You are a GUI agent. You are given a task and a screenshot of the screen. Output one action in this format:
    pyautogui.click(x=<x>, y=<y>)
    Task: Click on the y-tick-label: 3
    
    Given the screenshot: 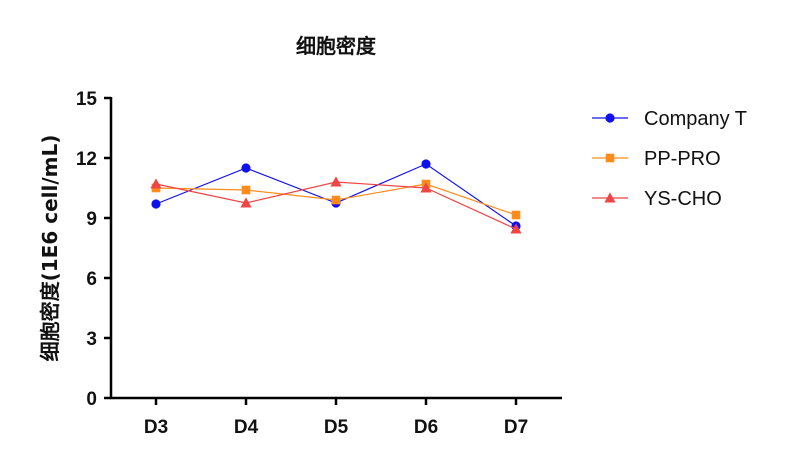 What is the action you would take?
    pyautogui.click(x=91, y=339)
    